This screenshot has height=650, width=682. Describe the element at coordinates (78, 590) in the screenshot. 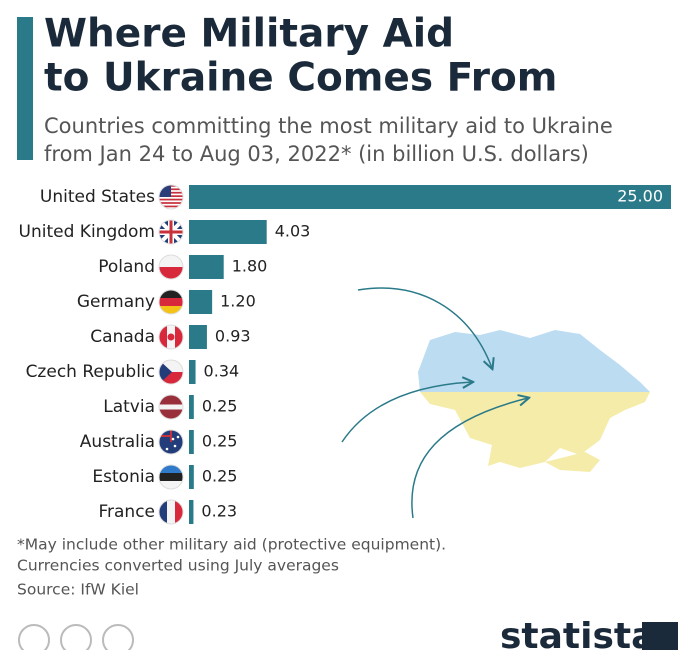

I see `source: Source: IfW Kiel` at that location.